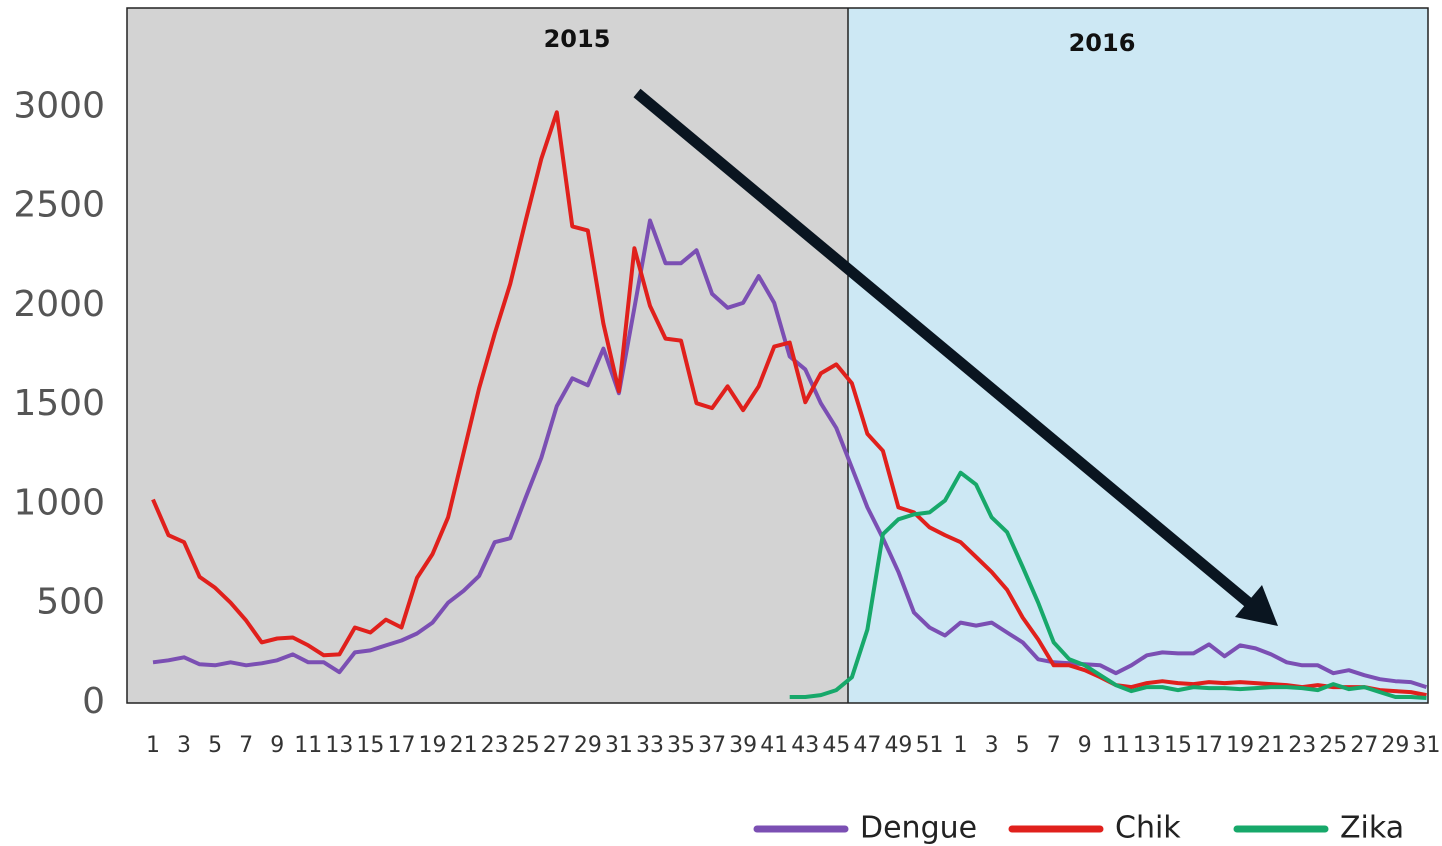 Image resolution: width=1442 pixels, height=846 pixels. Describe the element at coordinates (867, 745) in the screenshot. I see `x-tick-label: 47` at that location.